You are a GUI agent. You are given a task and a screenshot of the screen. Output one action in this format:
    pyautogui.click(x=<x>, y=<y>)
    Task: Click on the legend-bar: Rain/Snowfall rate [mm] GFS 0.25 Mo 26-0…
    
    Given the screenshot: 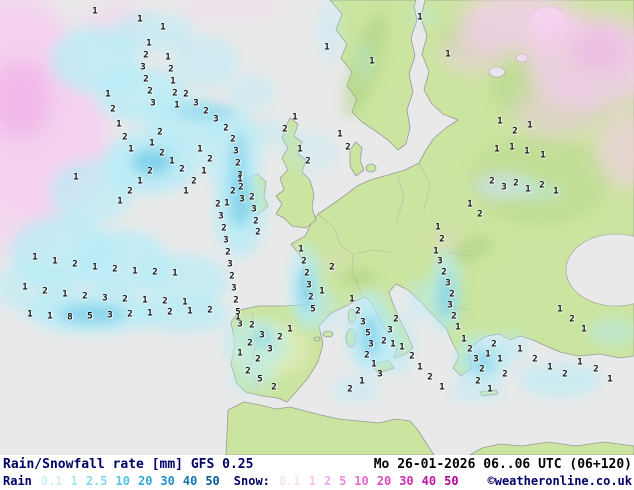 What is the action you would take?
    pyautogui.click(x=317, y=472)
    